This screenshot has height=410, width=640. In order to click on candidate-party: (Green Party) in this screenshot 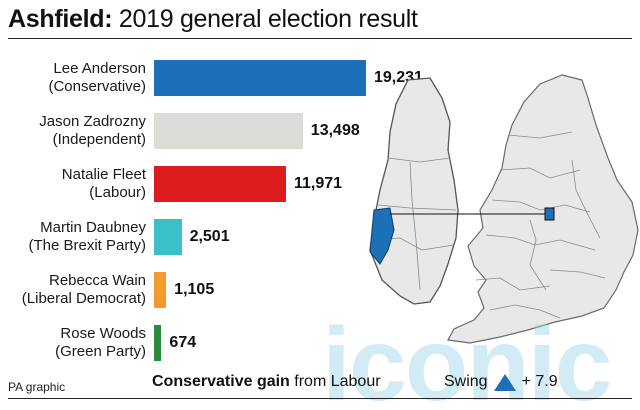, I will do `click(100, 351)`.